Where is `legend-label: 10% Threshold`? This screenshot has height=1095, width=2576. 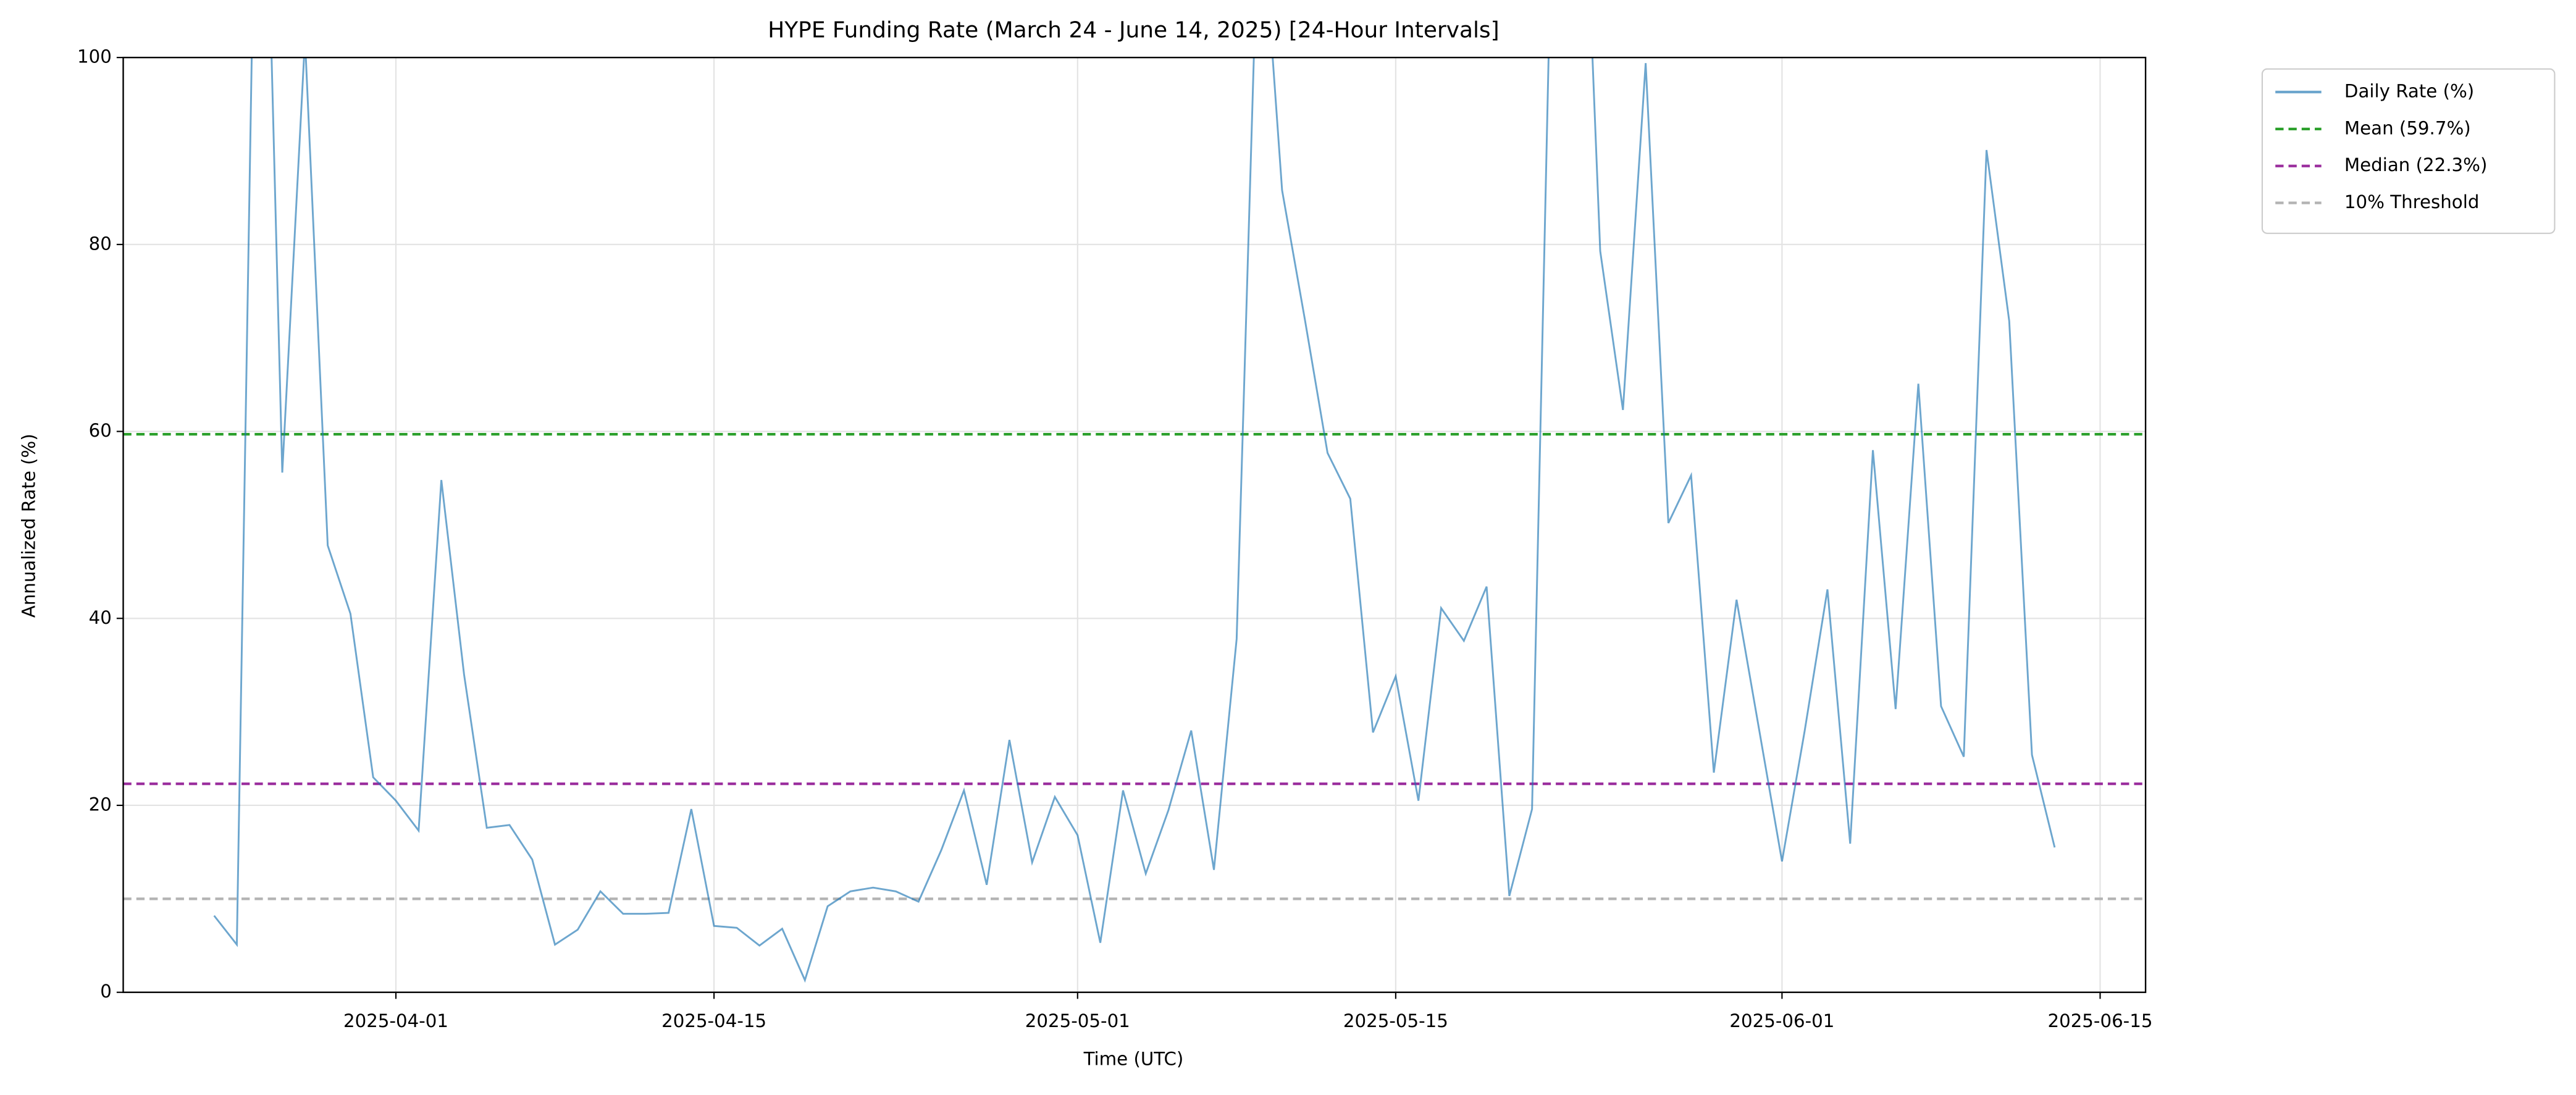
legend-label: 10% Threshold is located at coordinates (2411, 201).